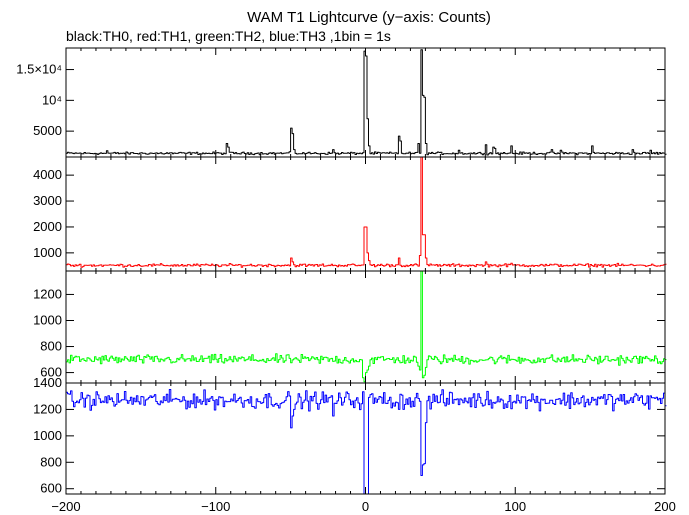 This screenshot has width=689, height=515. Describe the element at coordinates (39, 69) in the screenshot. I see `y-tick-label: 1.5×10⁴` at that location.